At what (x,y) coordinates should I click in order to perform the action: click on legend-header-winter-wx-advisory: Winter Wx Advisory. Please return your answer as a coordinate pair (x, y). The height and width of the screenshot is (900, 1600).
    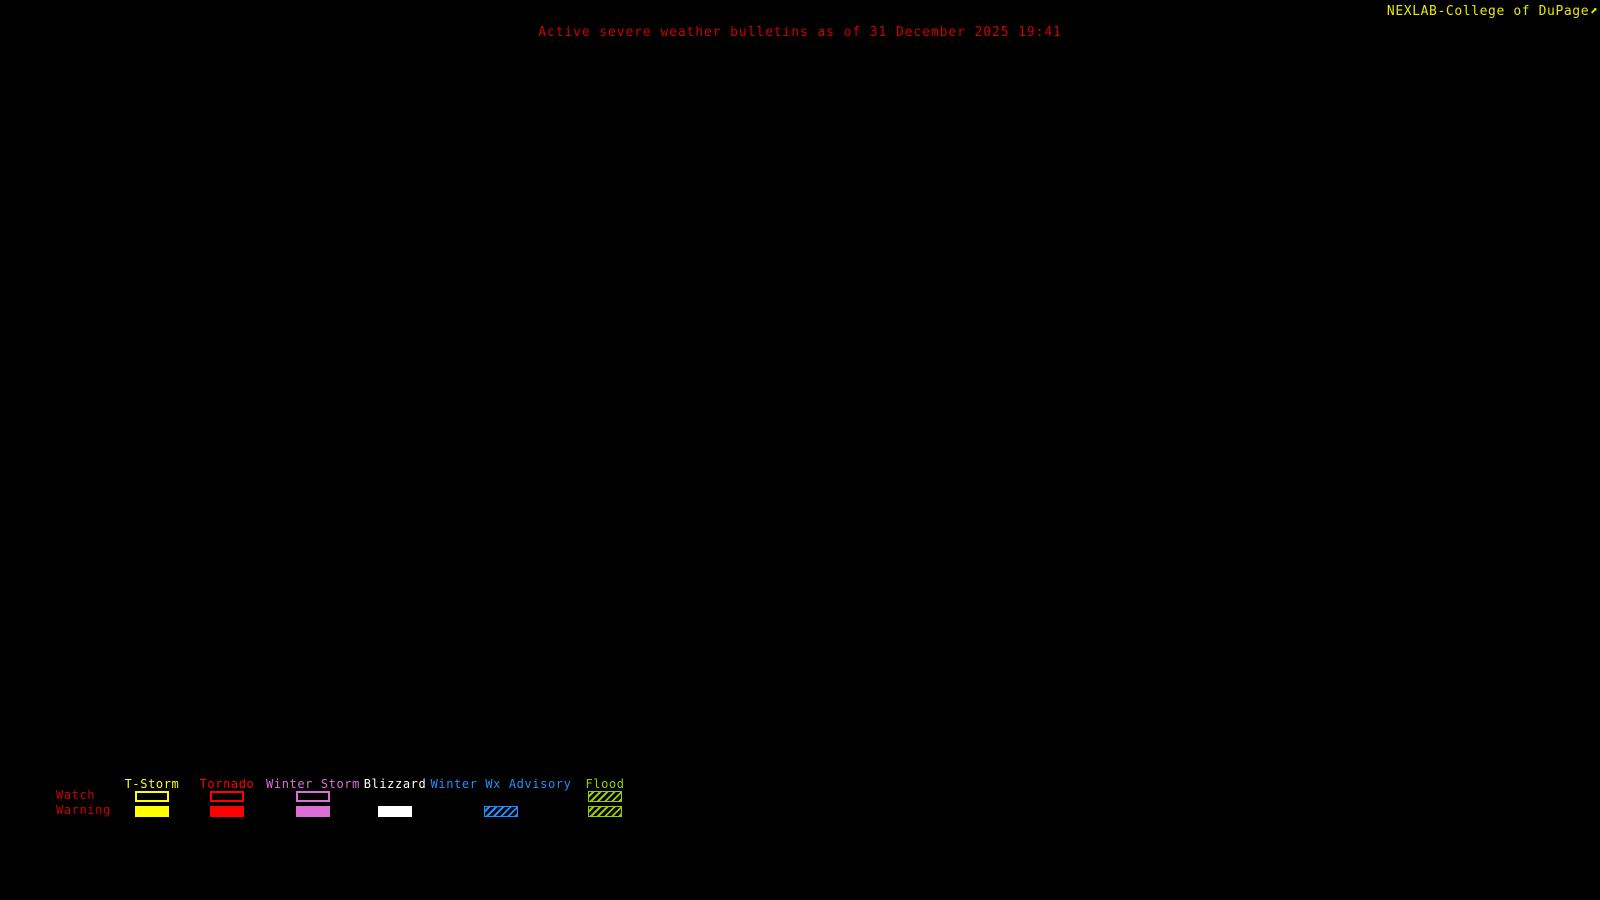
    Looking at the image, I should click on (501, 784).